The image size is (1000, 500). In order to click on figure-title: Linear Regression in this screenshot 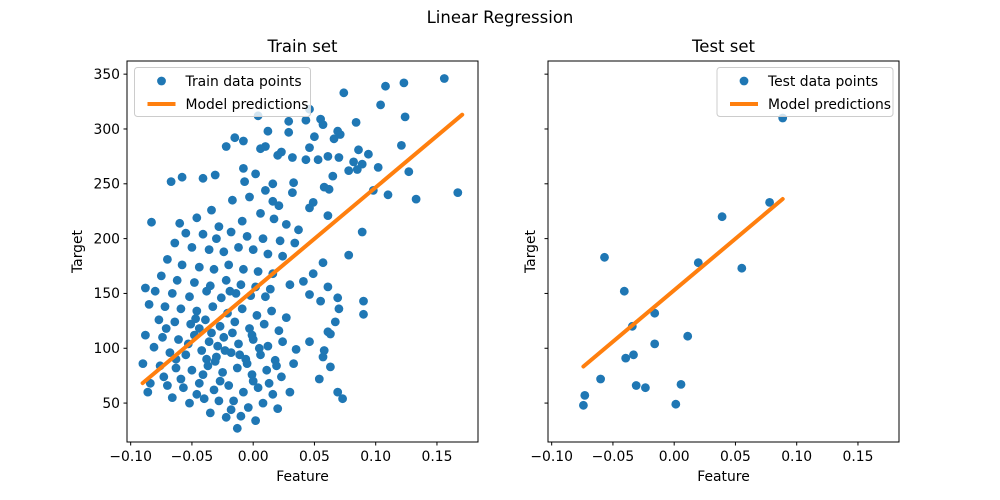, I will do `click(500, 17)`.